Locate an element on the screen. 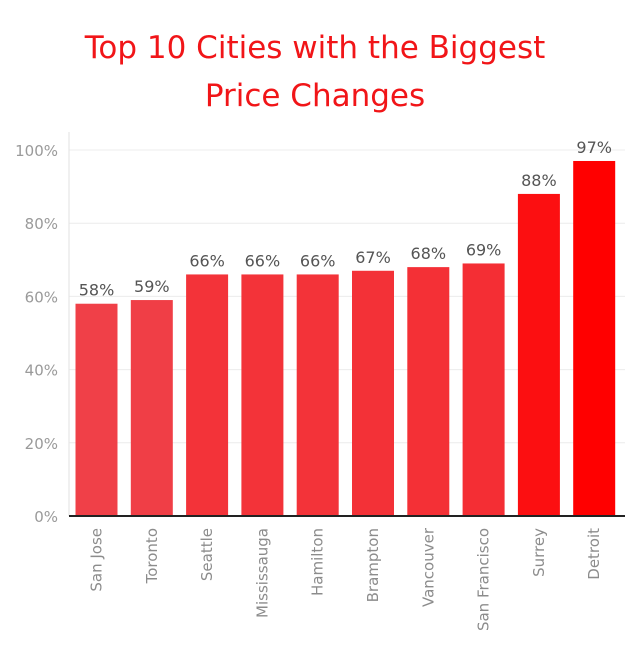 This screenshot has width=630, height=669. x-tick-label: Surrey is located at coordinates (539, 552).